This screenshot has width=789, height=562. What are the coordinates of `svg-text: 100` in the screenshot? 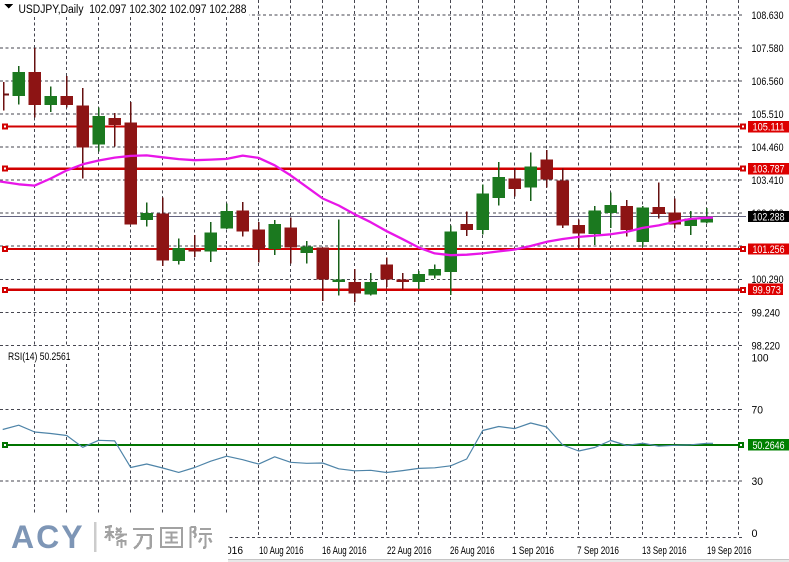 It's located at (760, 358).